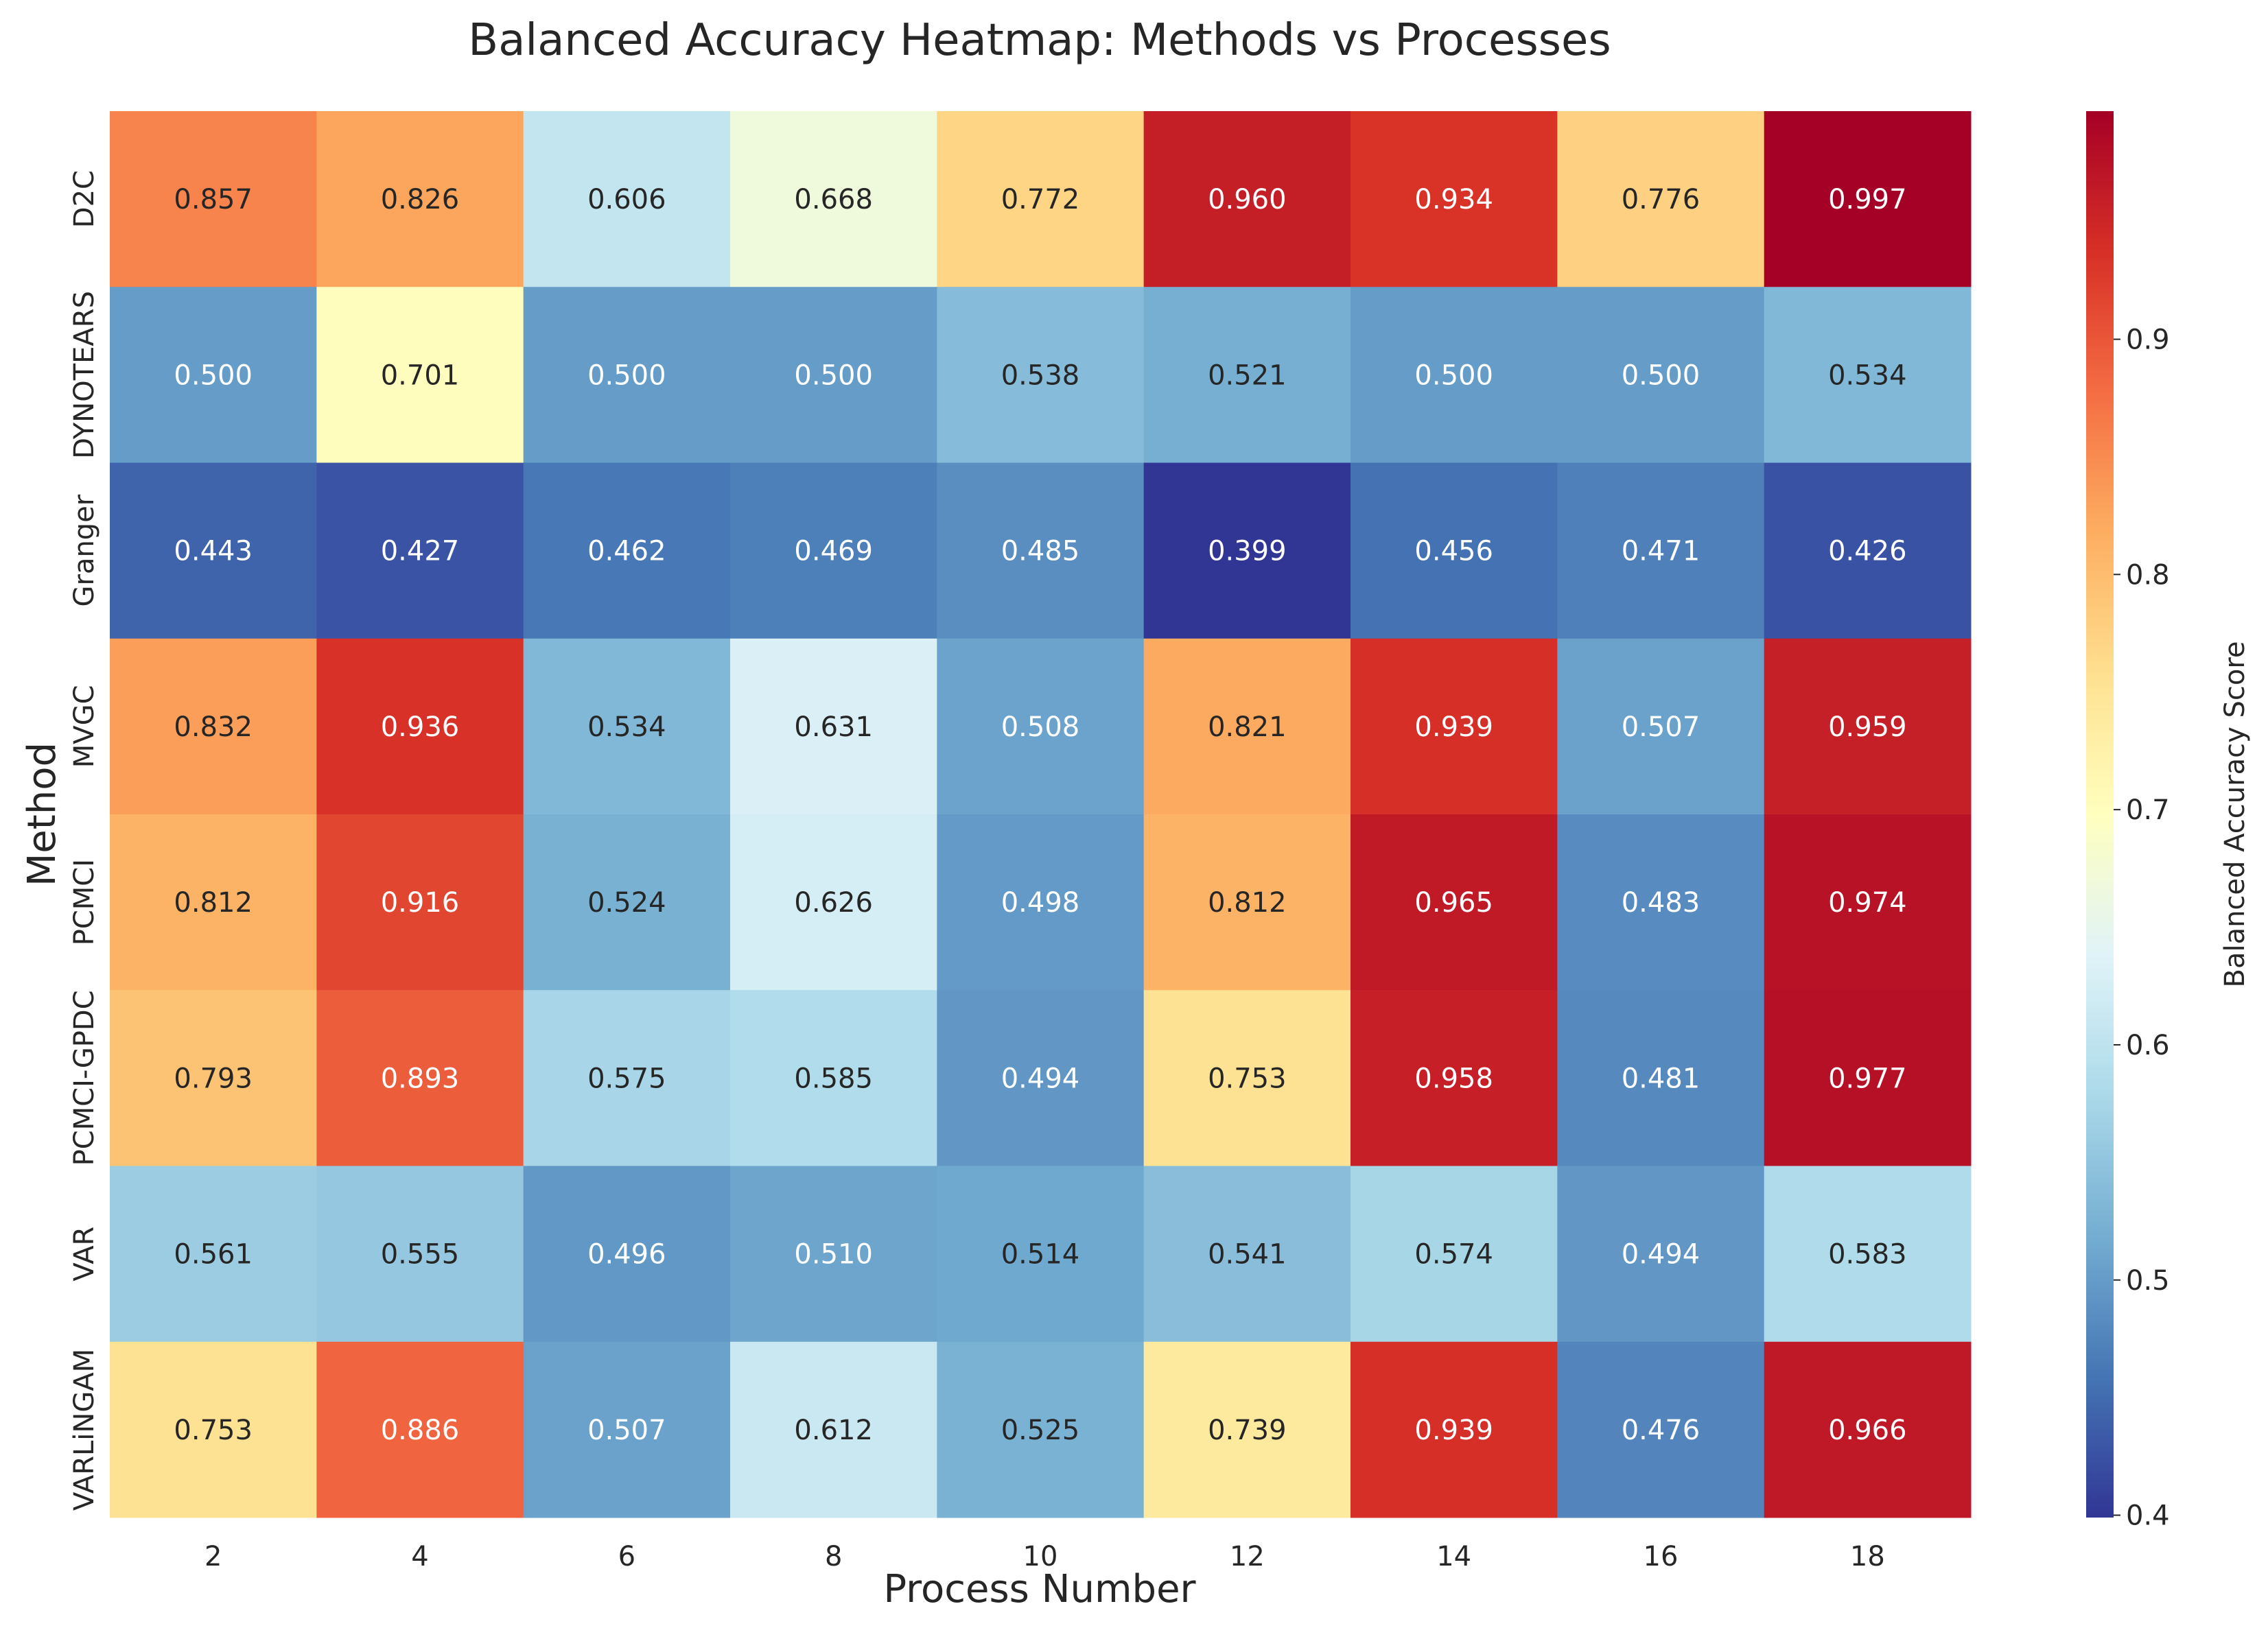 The width and height of the screenshot is (2268, 1628). What do you see at coordinates (626, 551) in the screenshot?
I see `cell-value-label: 0.462` at bounding box center [626, 551].